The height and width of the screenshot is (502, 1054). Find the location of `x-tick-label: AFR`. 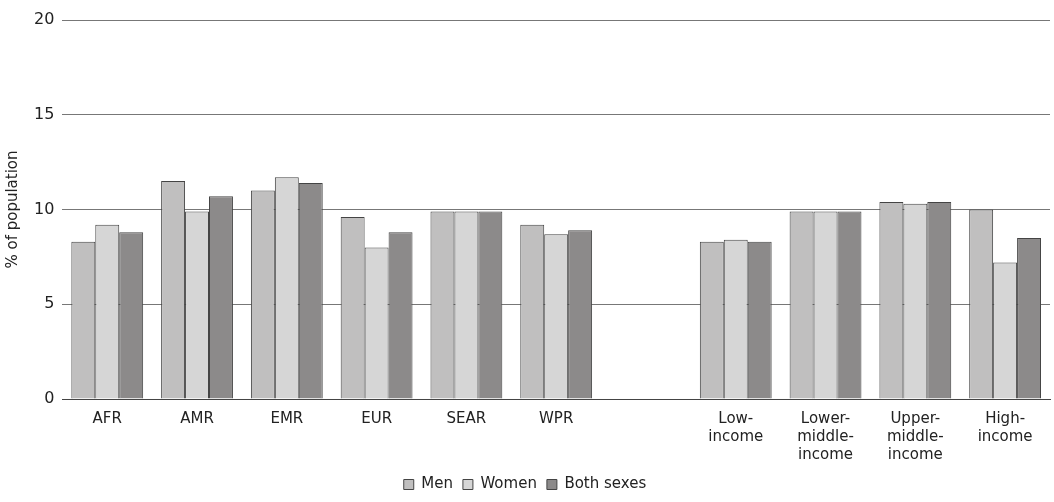

x-tick-label: AFR is located at coordinates (107, 417).